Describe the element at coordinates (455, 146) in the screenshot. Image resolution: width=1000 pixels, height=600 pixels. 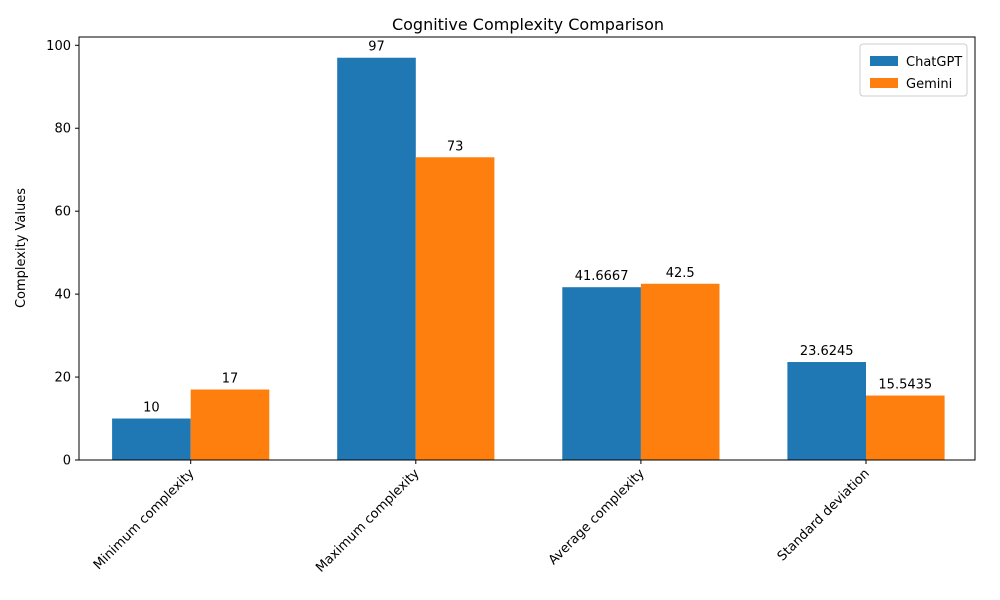
I see `data-label: 73` at that location.